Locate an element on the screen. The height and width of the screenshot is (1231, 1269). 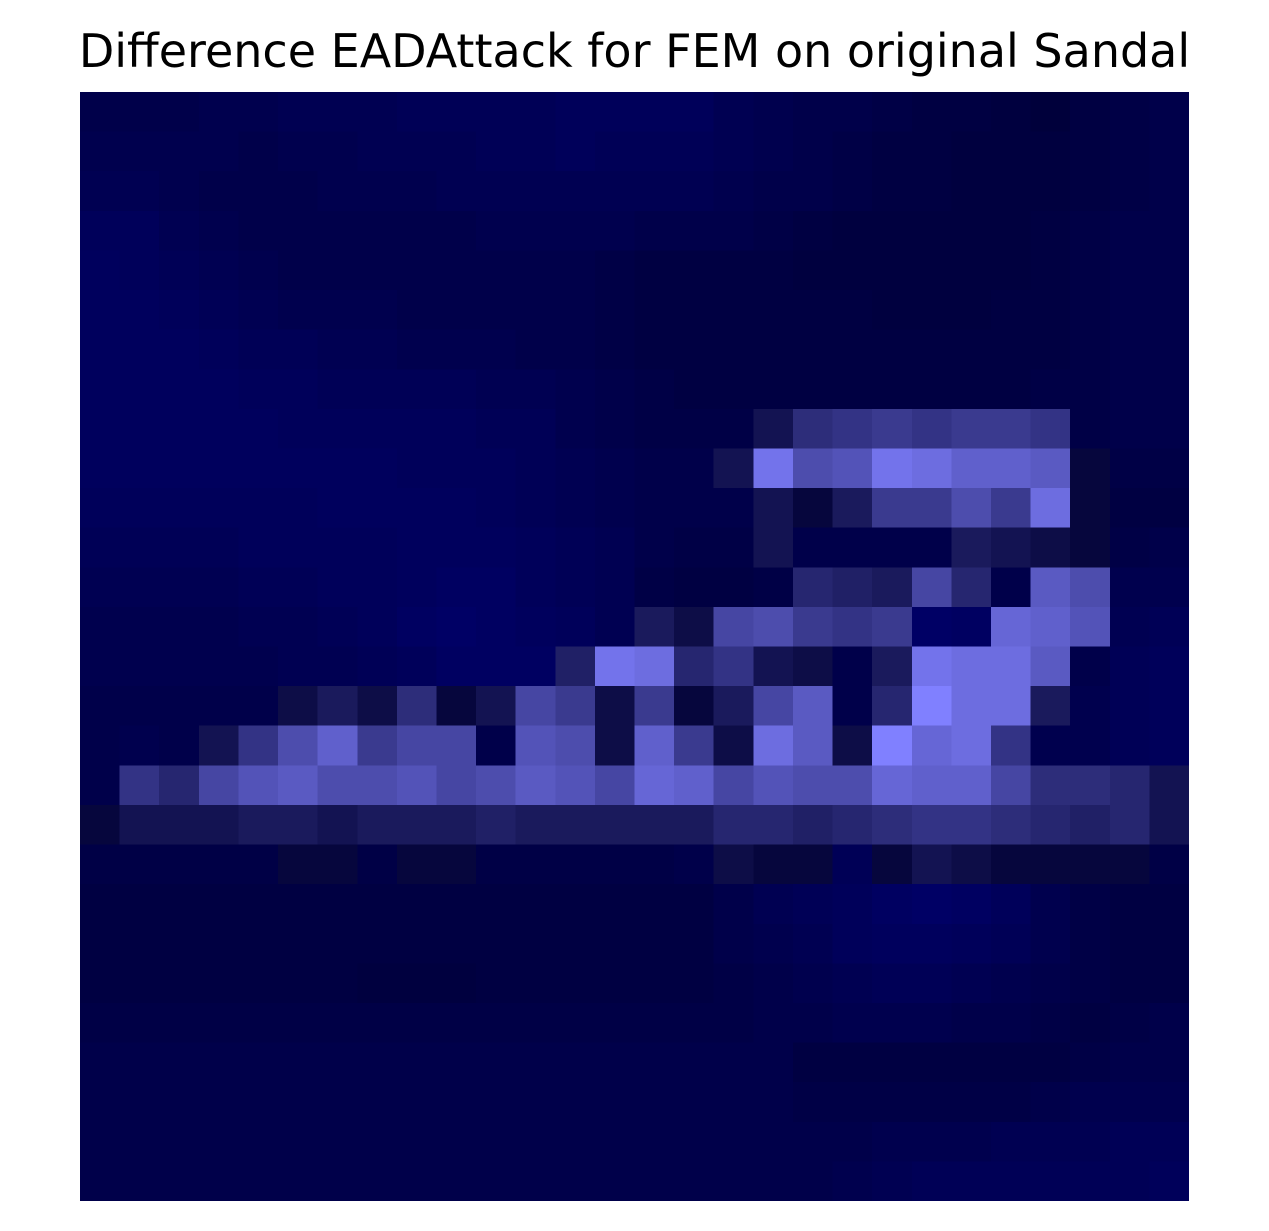
heatmap-cell-r10-c3 is located at coordinates (219, 508).